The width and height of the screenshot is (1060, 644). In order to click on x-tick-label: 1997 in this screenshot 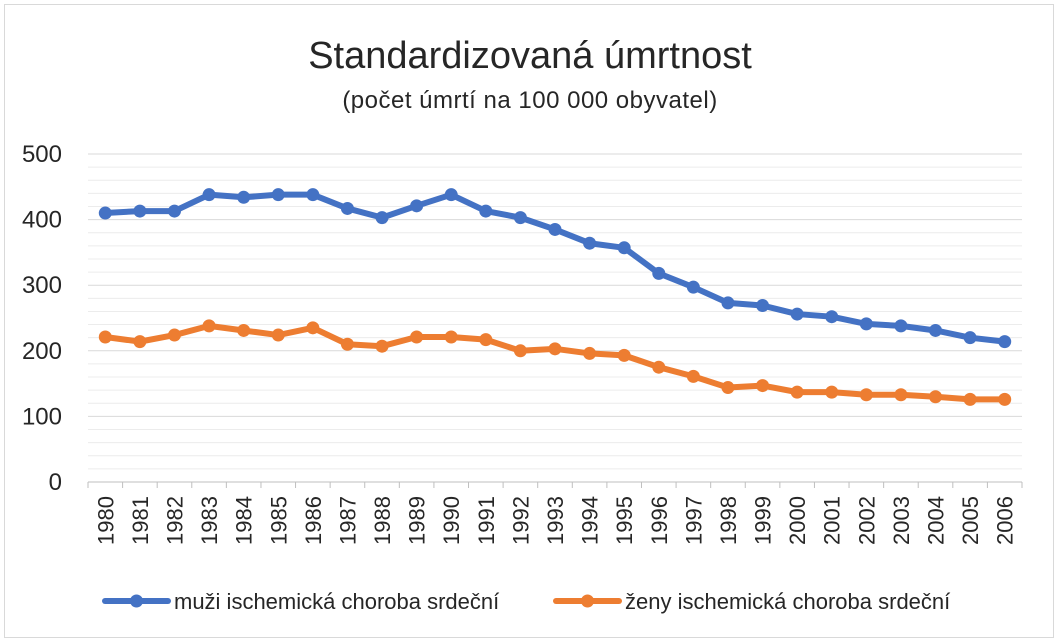, I will do `click(693, 520)`.